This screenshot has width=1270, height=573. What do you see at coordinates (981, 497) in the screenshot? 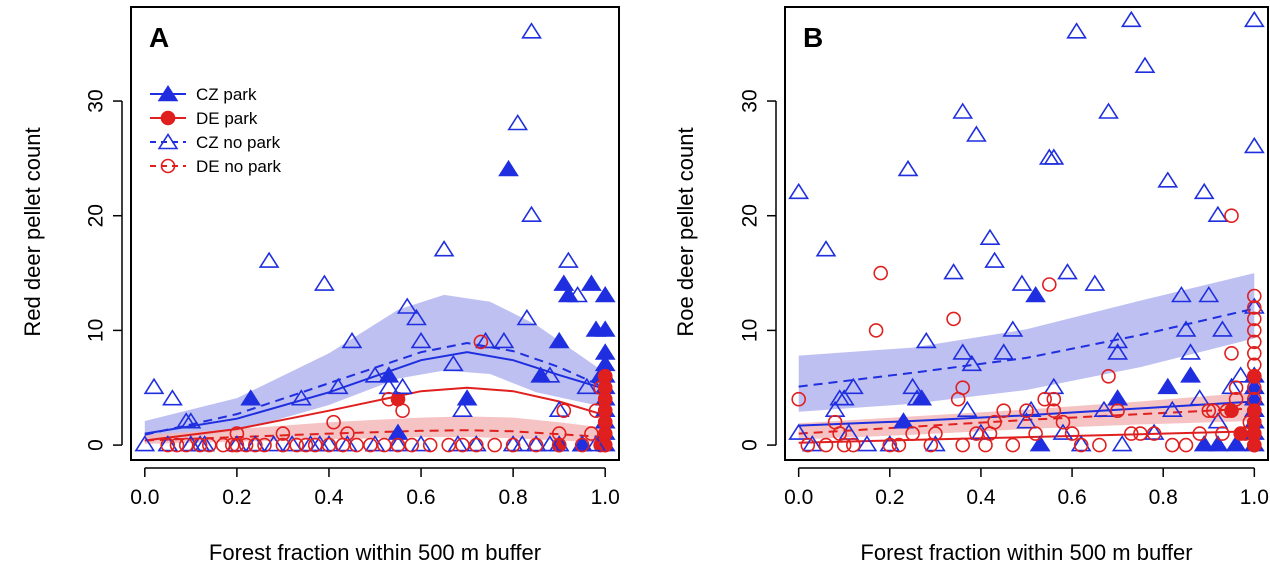
I see `x-tick-label: 0.4` at bounding box center [981, 497].